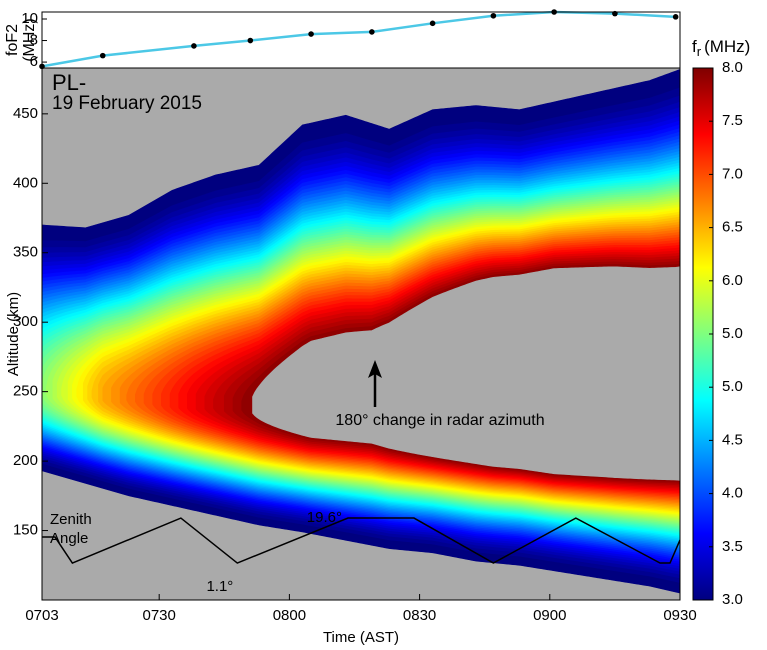 Image resolution: width=767 pixels, height=650 pixels. Describe the element at coordinates (727, 46) in the screenshot. I see `colorbar-label-unit: (MHz)` at that location.